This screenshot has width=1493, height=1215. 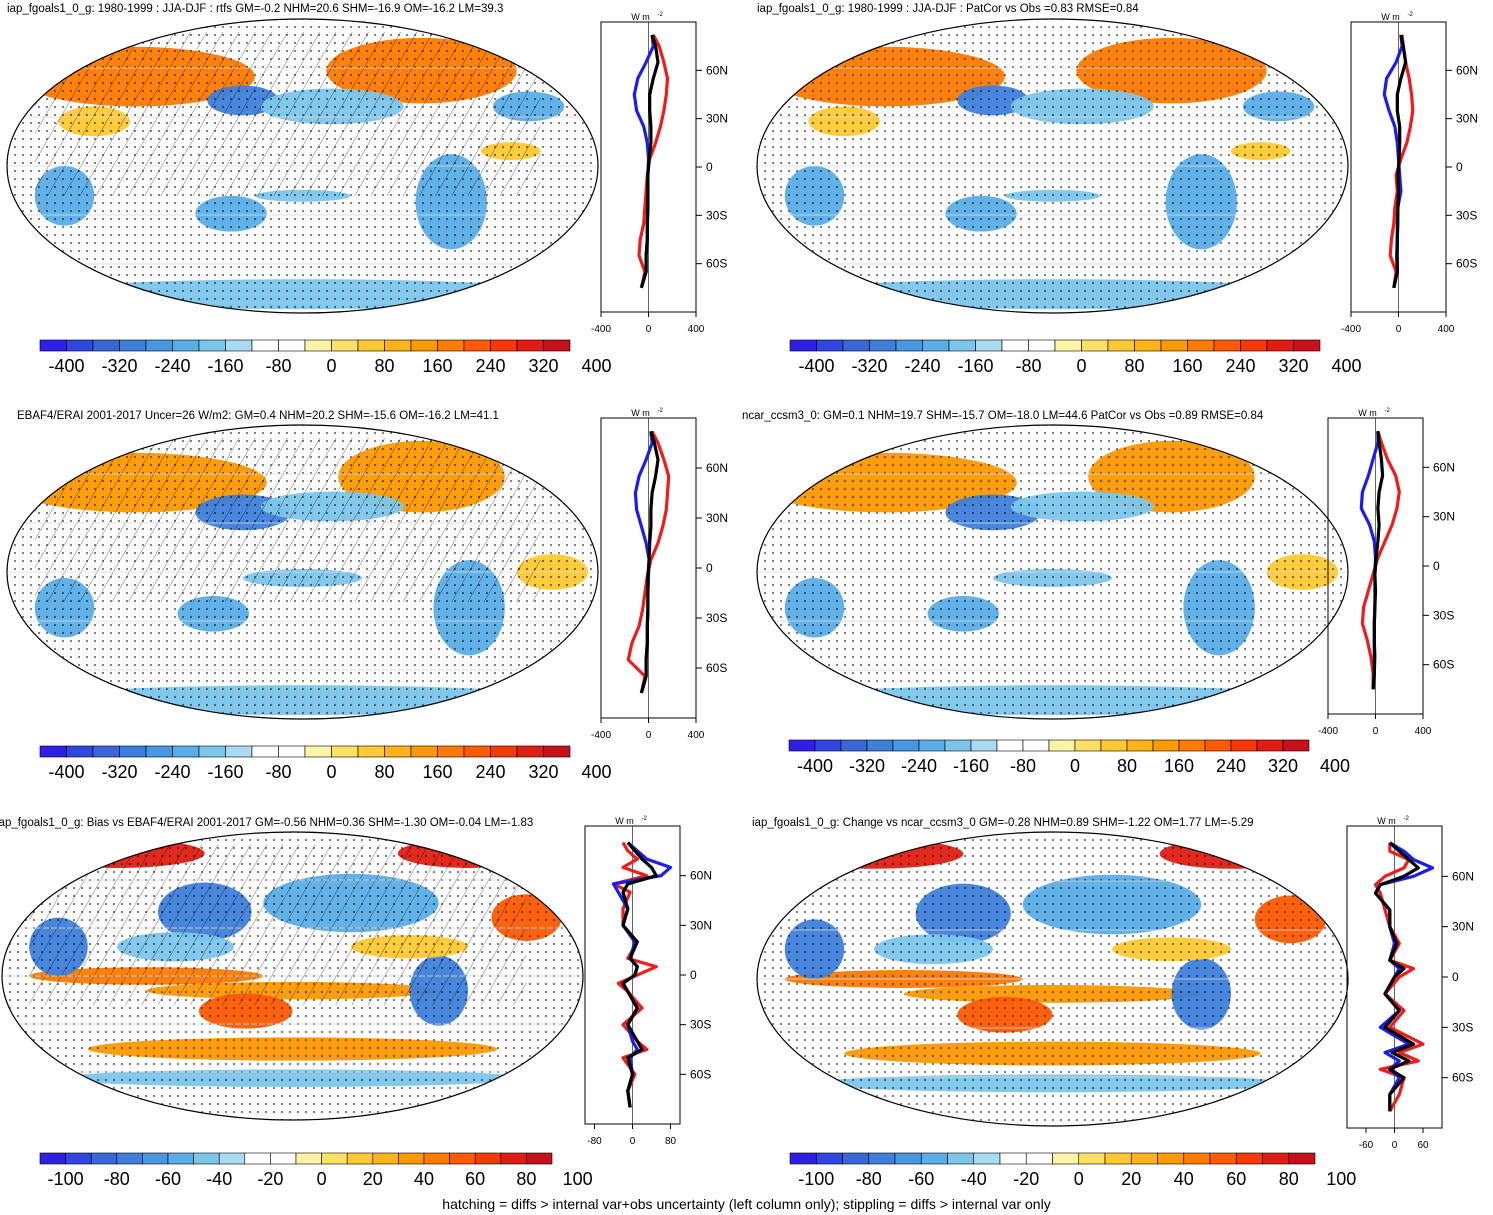 I want to click on panel5-zonal-plot: W m -2 60N 30N 0 30S 60S -80 0 80, so click(x=648, y=981).